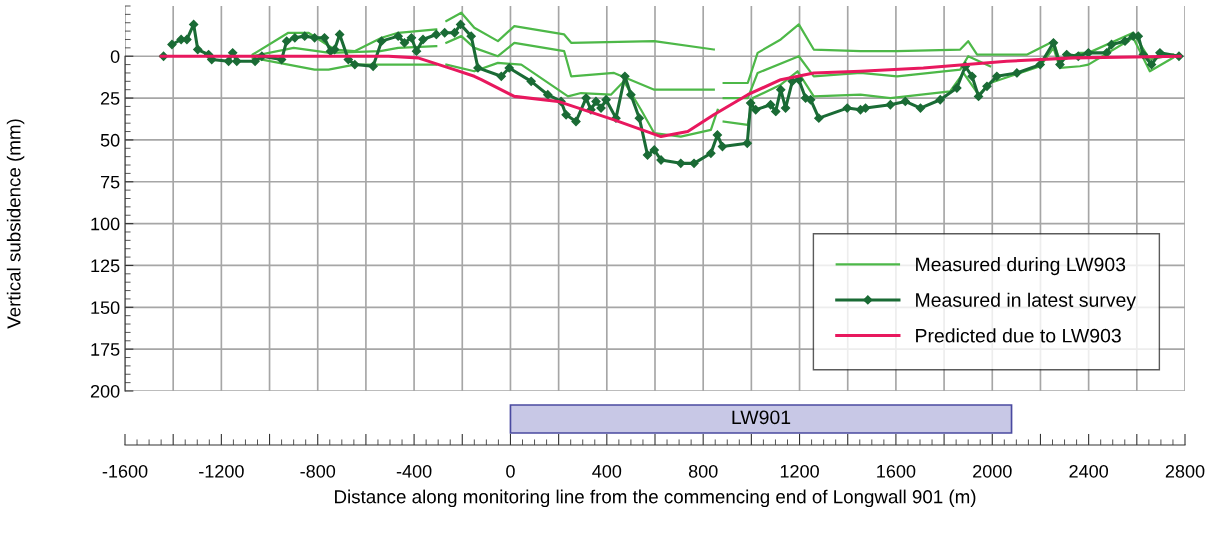  Describe the element at coordinates (115, 56) in the screenshot. I see `y-tick-label: 0` at that location.